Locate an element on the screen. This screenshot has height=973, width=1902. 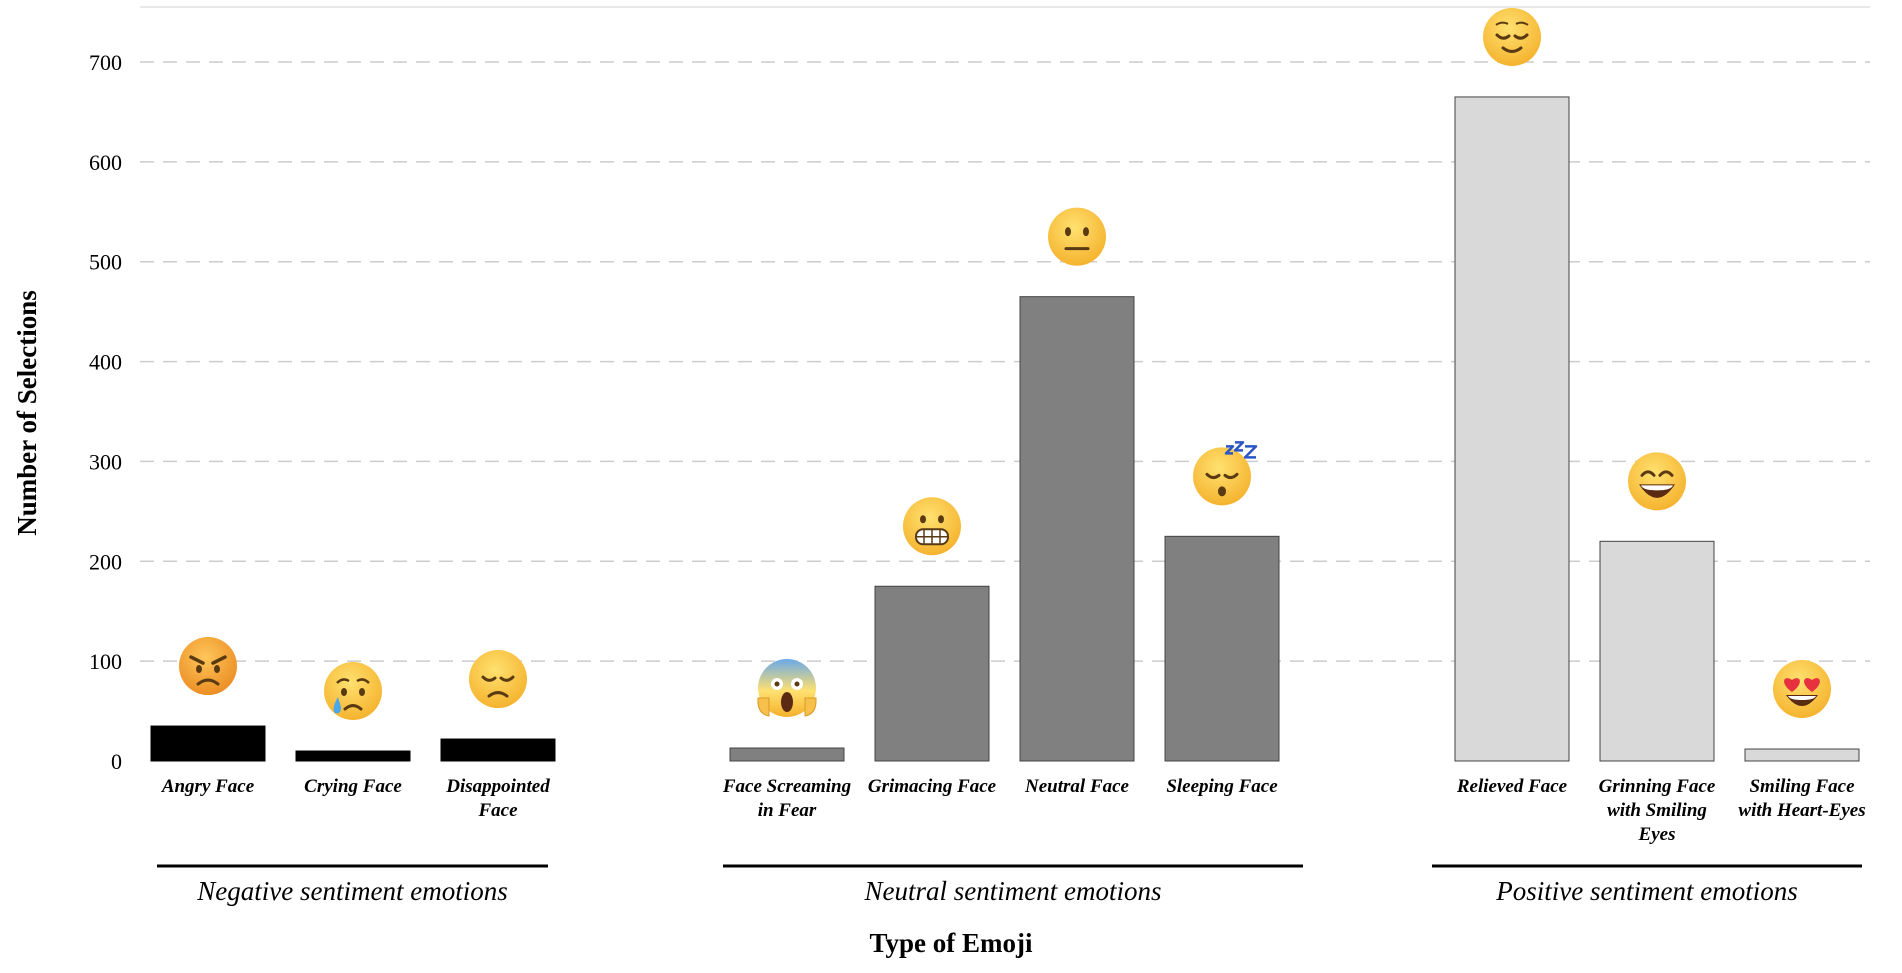
bar-neutral is located at coordinates (1077, 529).